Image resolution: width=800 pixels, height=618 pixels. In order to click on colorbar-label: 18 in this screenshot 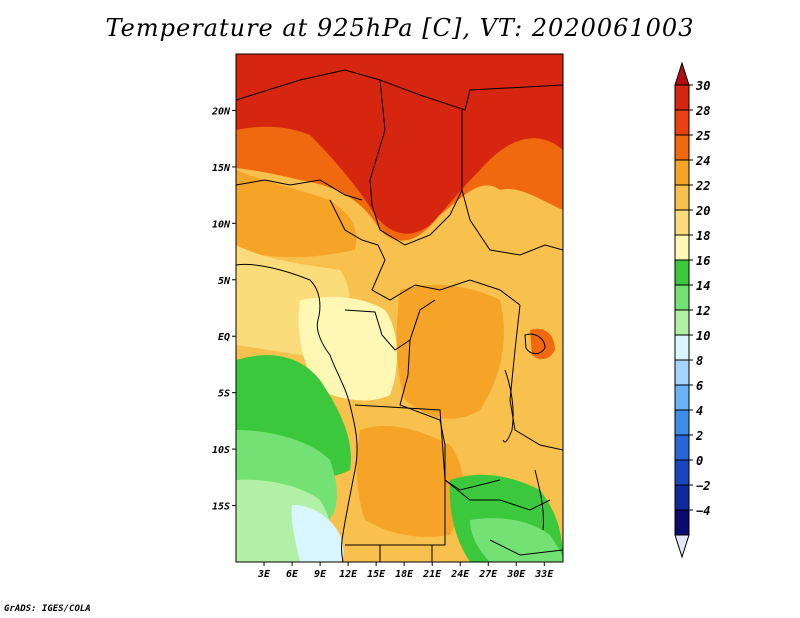, I will do `click(703, 236)`.